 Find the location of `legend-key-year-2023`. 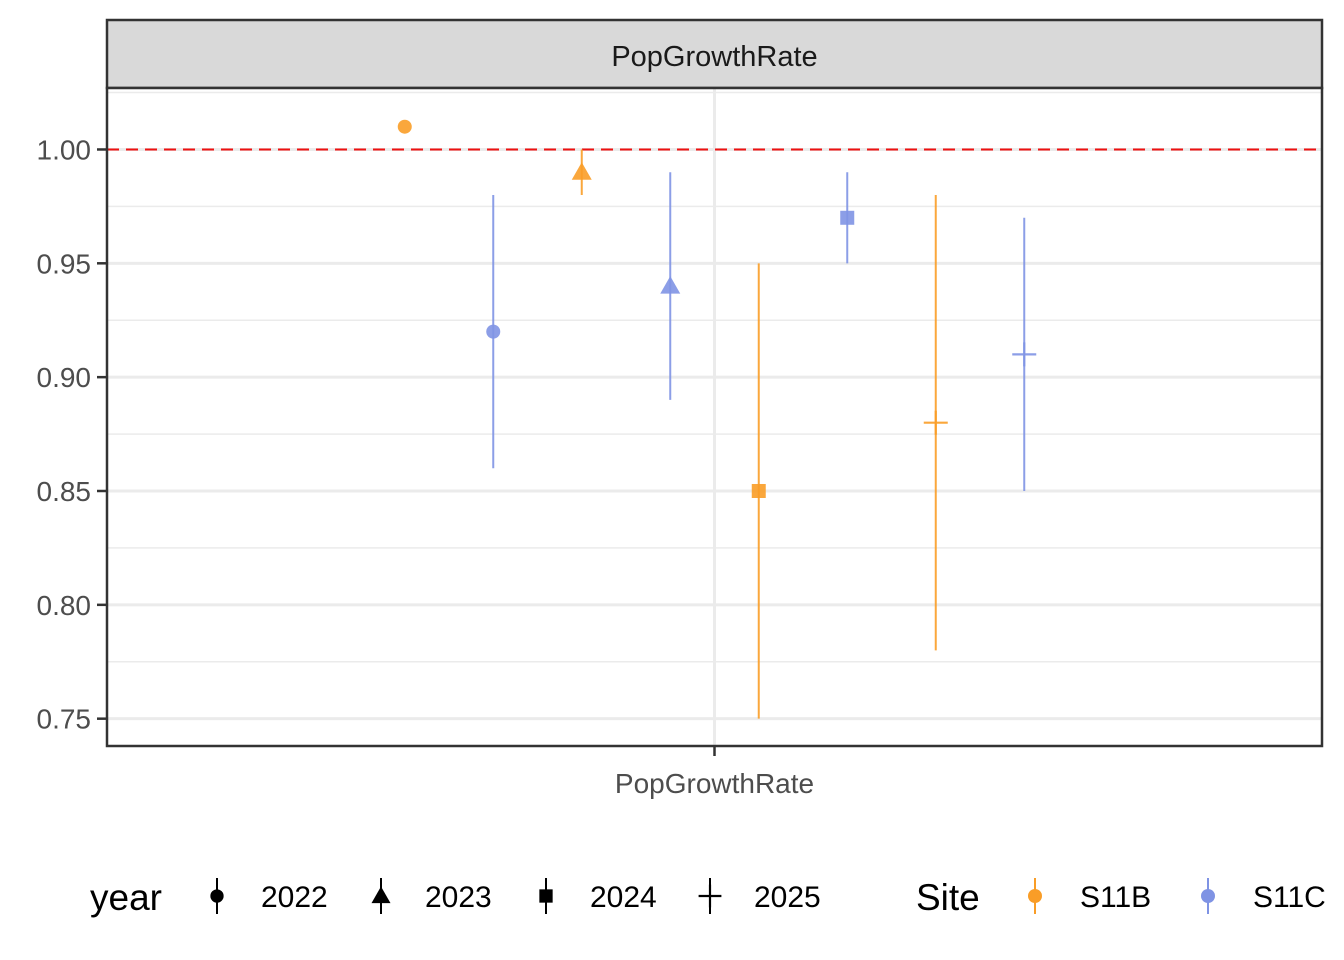

legend-key-year-2023 is located at coordinates (381, 896).